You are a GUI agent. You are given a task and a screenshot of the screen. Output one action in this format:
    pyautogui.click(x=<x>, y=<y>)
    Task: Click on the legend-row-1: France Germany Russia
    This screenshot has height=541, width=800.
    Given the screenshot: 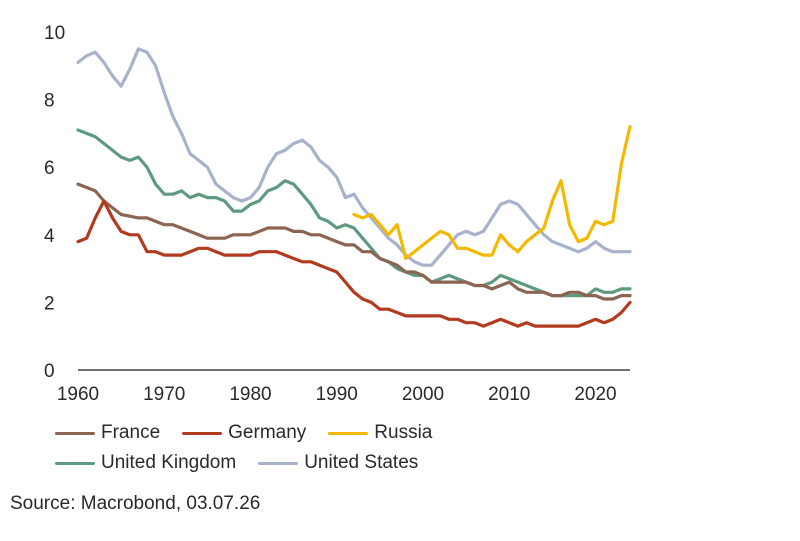 What is the action you would take?
    pyautogui.click(x=335, y=433)
    